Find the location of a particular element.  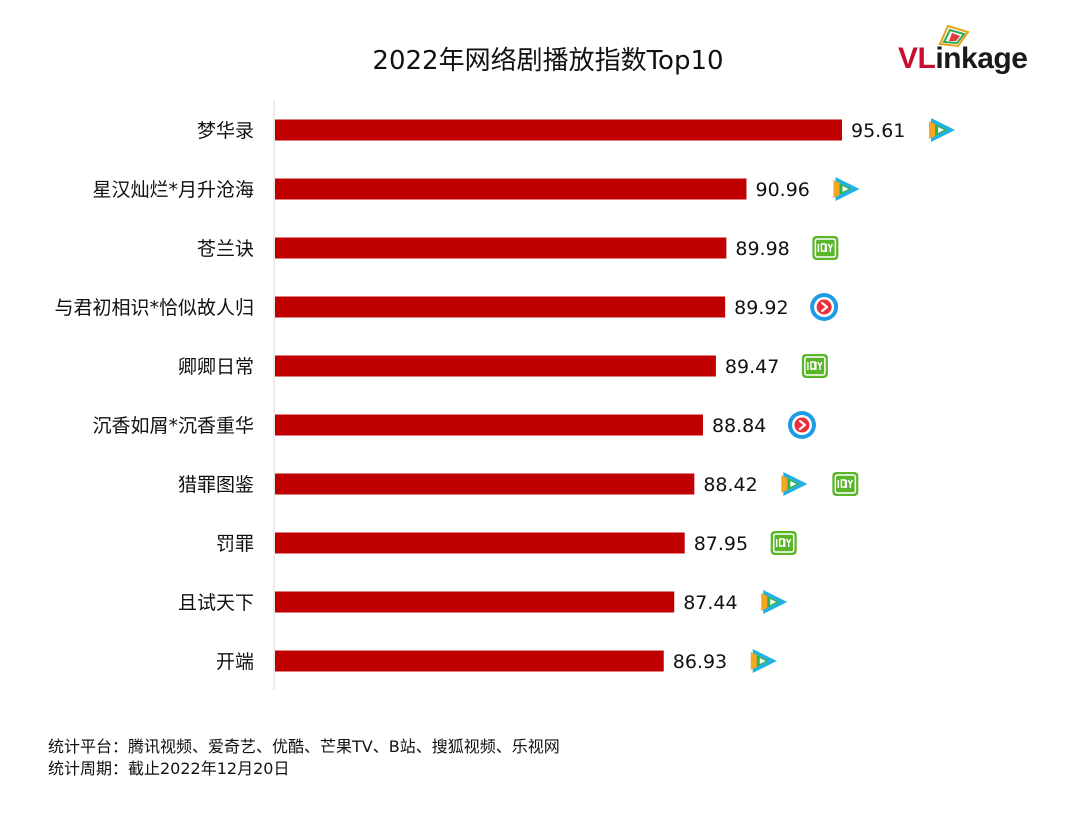

category-label: 沉香如屑*沉香重华 is located at coordinates (173, 426).